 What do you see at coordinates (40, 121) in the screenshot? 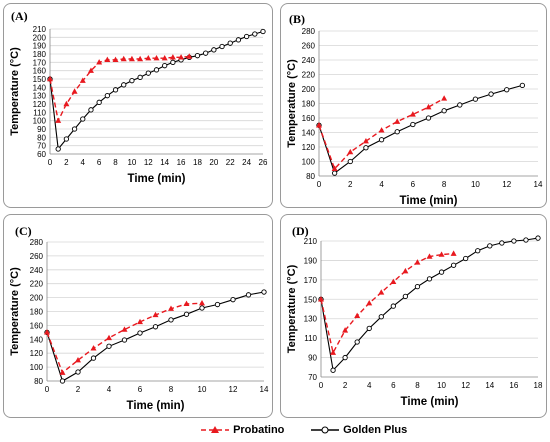
I see `ytick-label-a-100: 100` at bounding box center [40, 121].